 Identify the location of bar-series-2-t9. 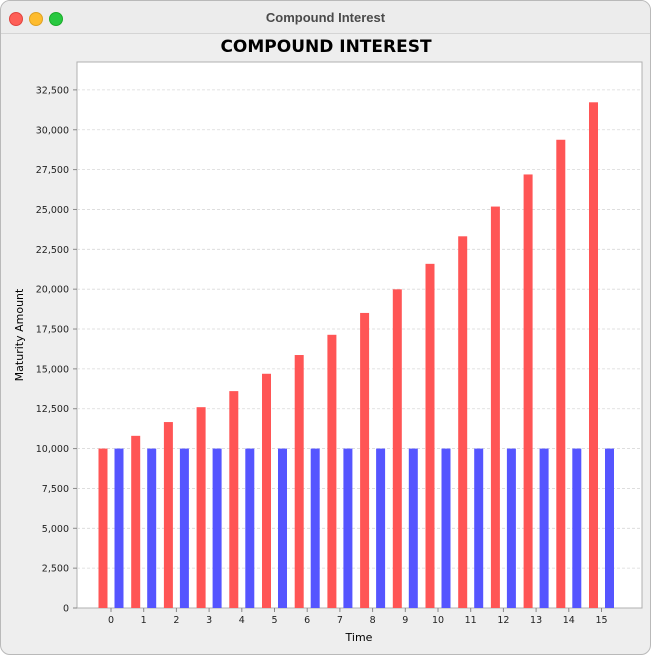
(413, 528).